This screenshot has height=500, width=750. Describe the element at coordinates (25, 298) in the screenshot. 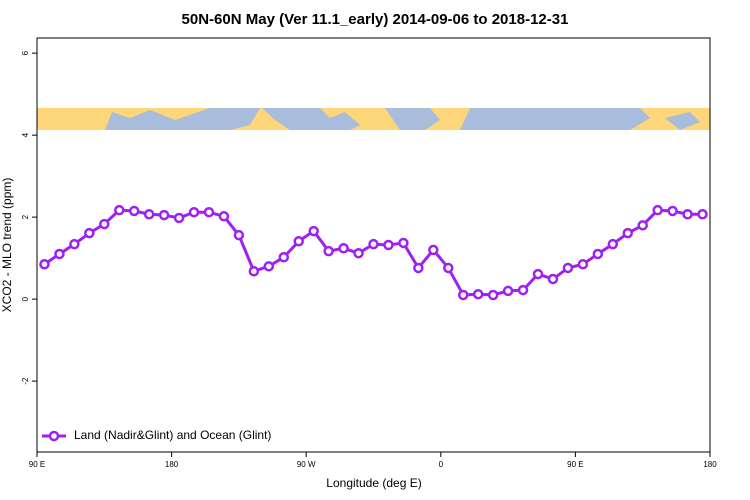

I see `y-tick-label: 0` at that location.